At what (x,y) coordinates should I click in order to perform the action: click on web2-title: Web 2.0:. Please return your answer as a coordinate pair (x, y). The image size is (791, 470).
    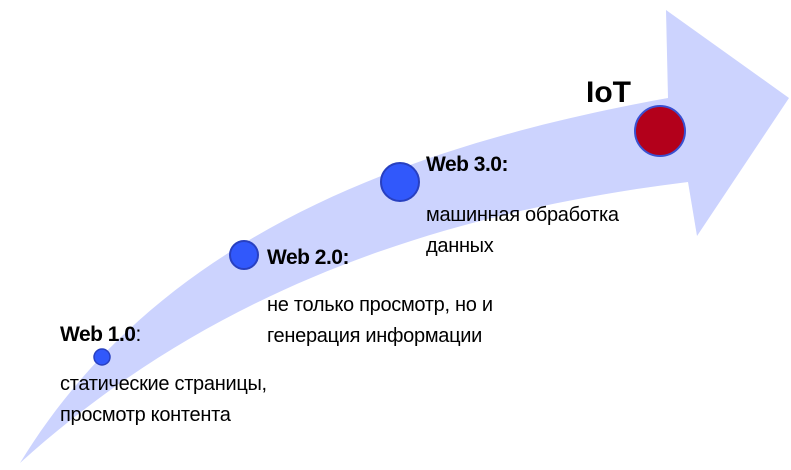
    Looking at the image, I should click on (308, 257).